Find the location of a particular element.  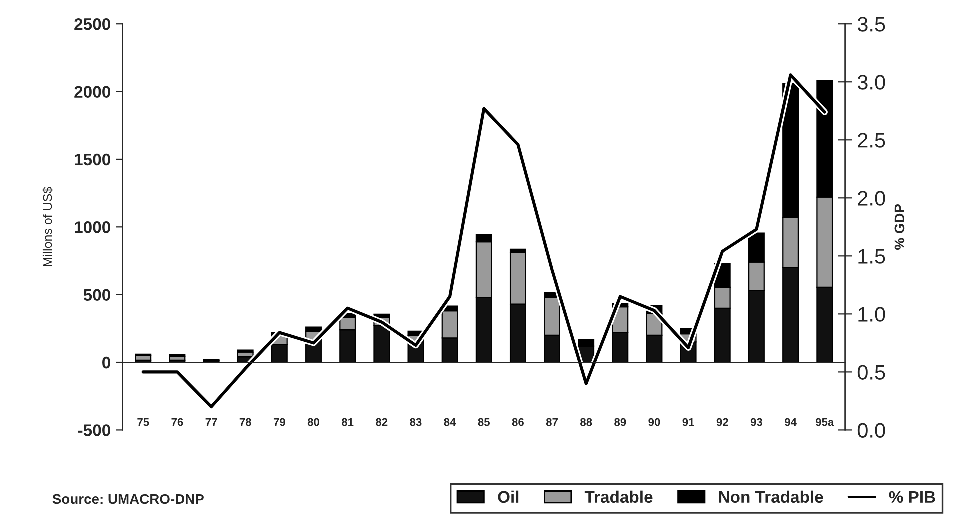

x-tick-label: 79 is located at coordinates (280, 422).